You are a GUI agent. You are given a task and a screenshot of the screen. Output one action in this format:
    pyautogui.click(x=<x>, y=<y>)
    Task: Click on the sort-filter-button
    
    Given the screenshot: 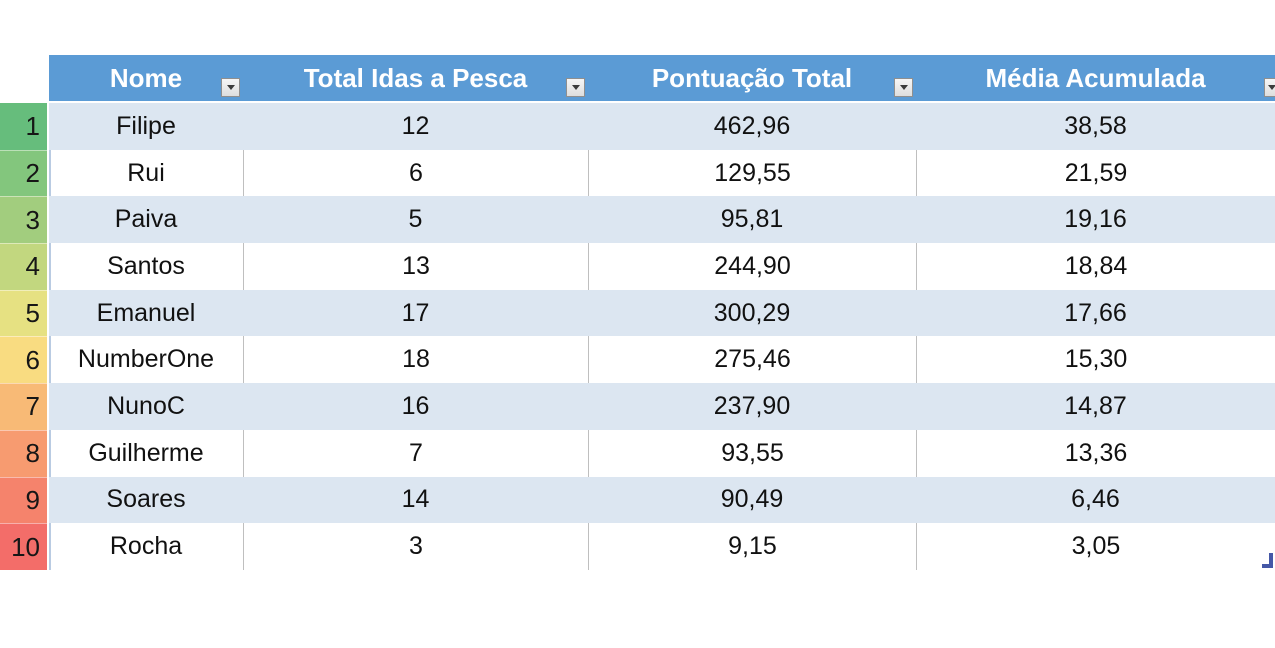 What is the action you would take?
    pyautogui.click(x=1269, y=87)
    